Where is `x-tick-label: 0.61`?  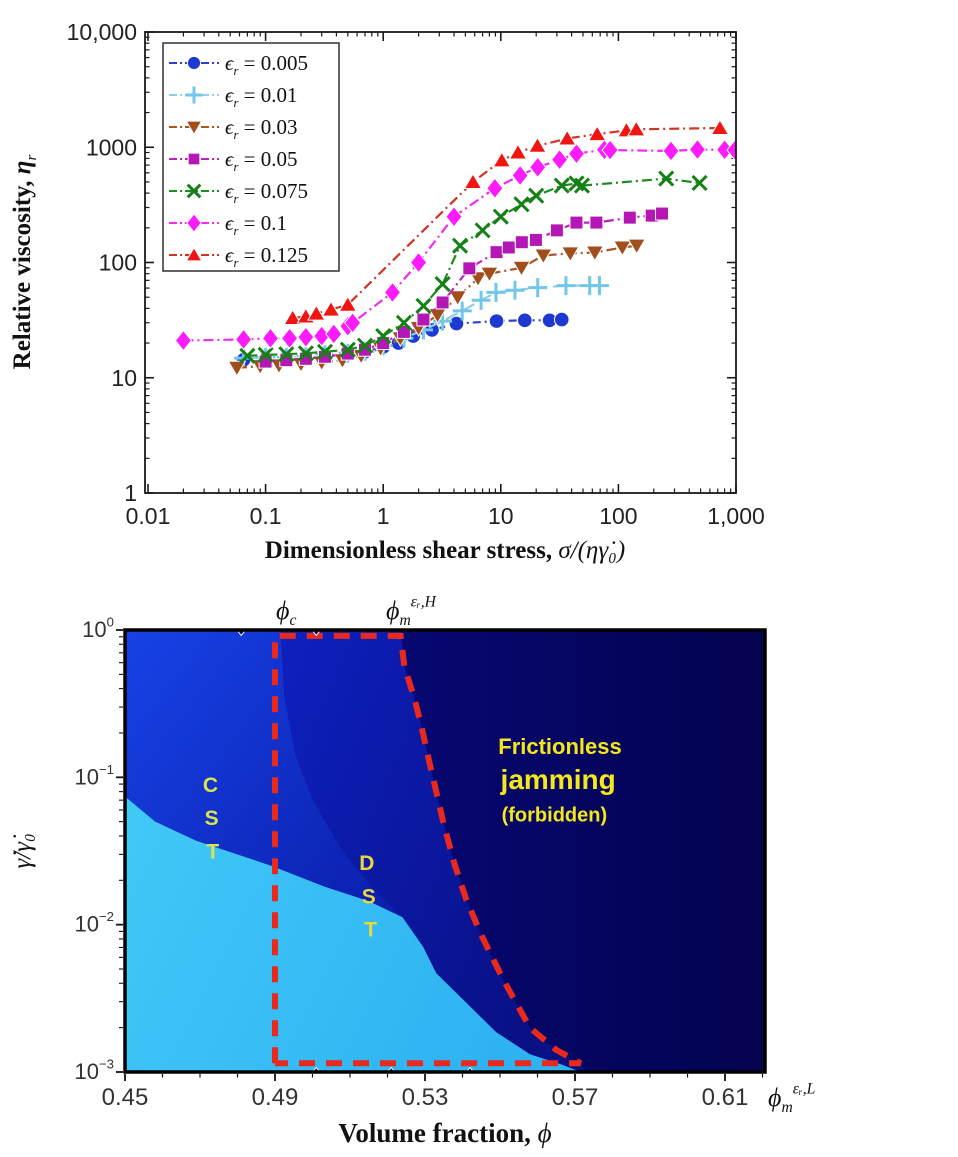 x-tick-label: 0.61 is located at coordinates (725, 1097).